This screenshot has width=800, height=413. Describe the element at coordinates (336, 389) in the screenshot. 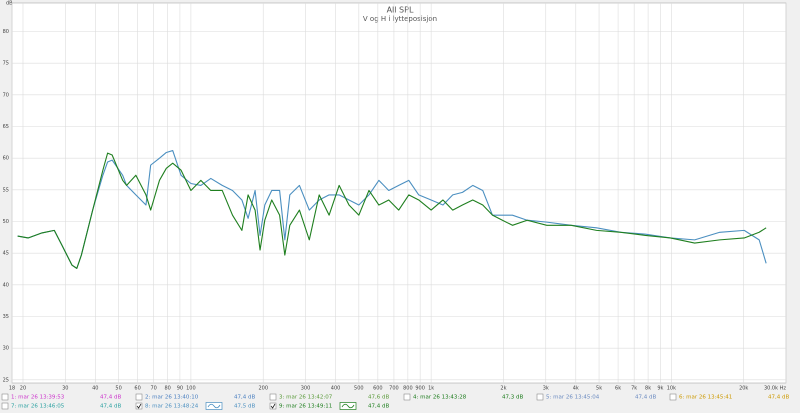

I see `x-tick-label: 400` at that location.